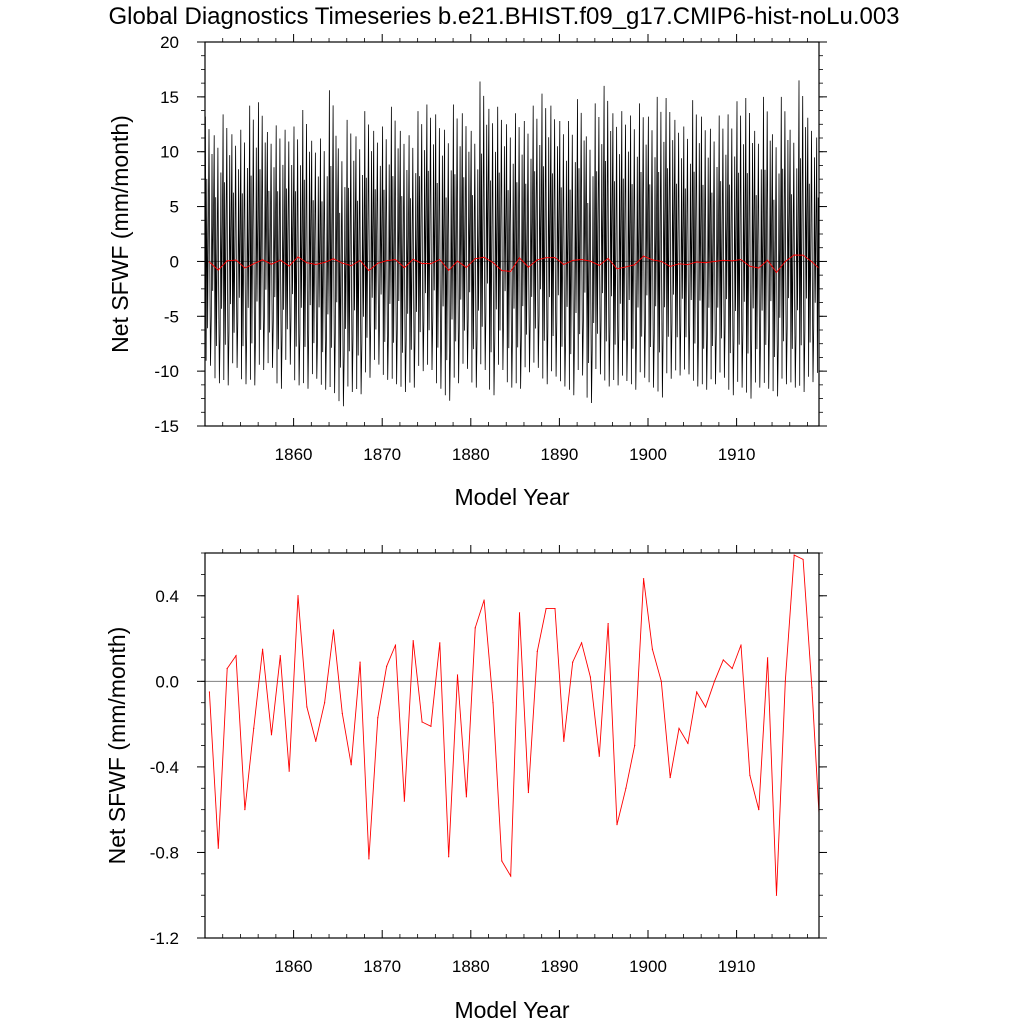 The width and height of the screenshot is (1024, 1024). What do you see at coordinates (169, 42) in the screenshot?
I see `y-tick-label: 20` at bounding box center [169, 42].